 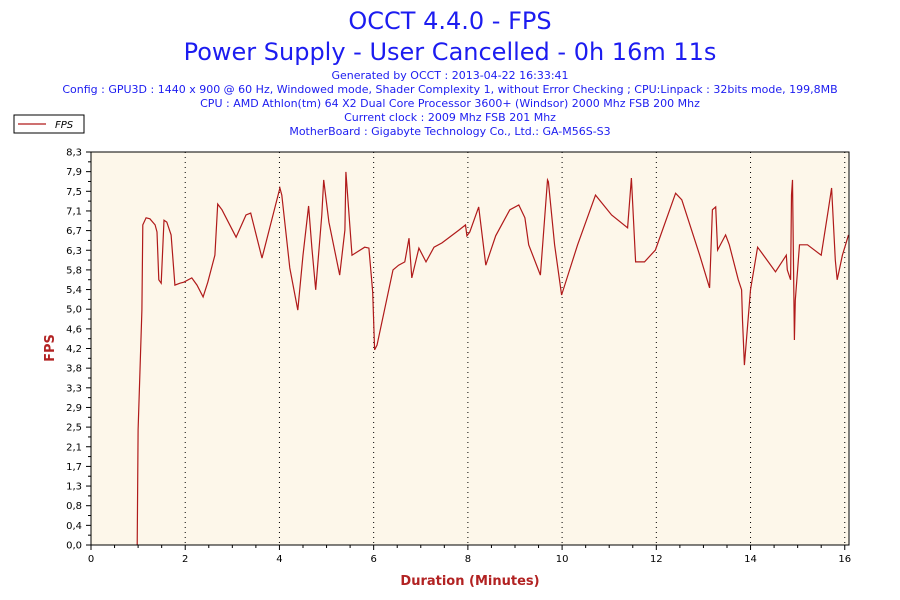 What do you see at coordinates (562, 559) in the screenshot?
I see `x-tick-label: 10` at bounding box center [562, 559].